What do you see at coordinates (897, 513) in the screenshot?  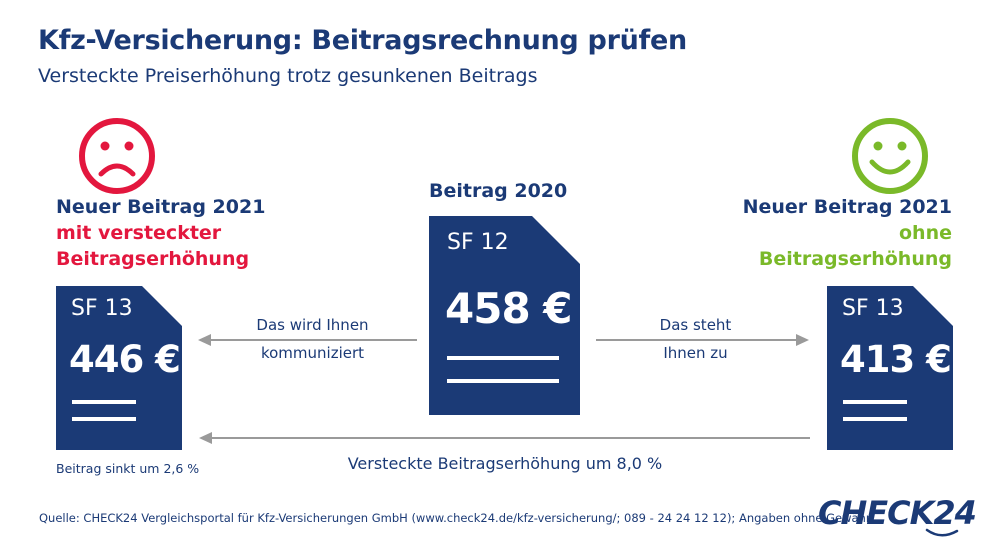 I see `check24-logo: CHECK24` at bounding box center [897, 513].